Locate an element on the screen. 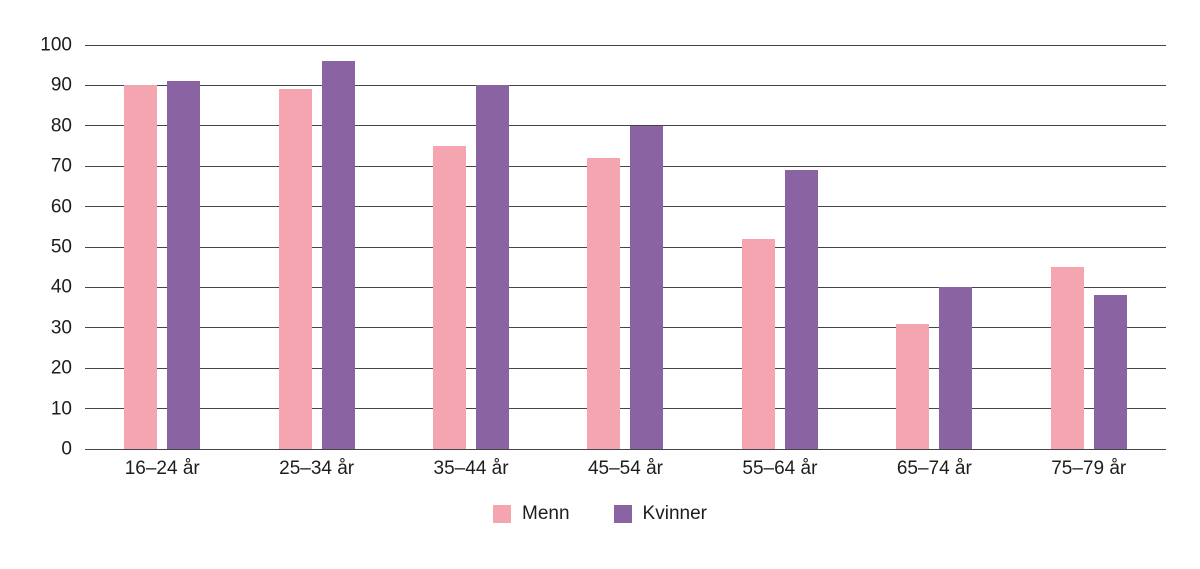 This screenshot has height=569, width=1200. y-axis-tick-label: 80 is located at coordinates (61, 126).